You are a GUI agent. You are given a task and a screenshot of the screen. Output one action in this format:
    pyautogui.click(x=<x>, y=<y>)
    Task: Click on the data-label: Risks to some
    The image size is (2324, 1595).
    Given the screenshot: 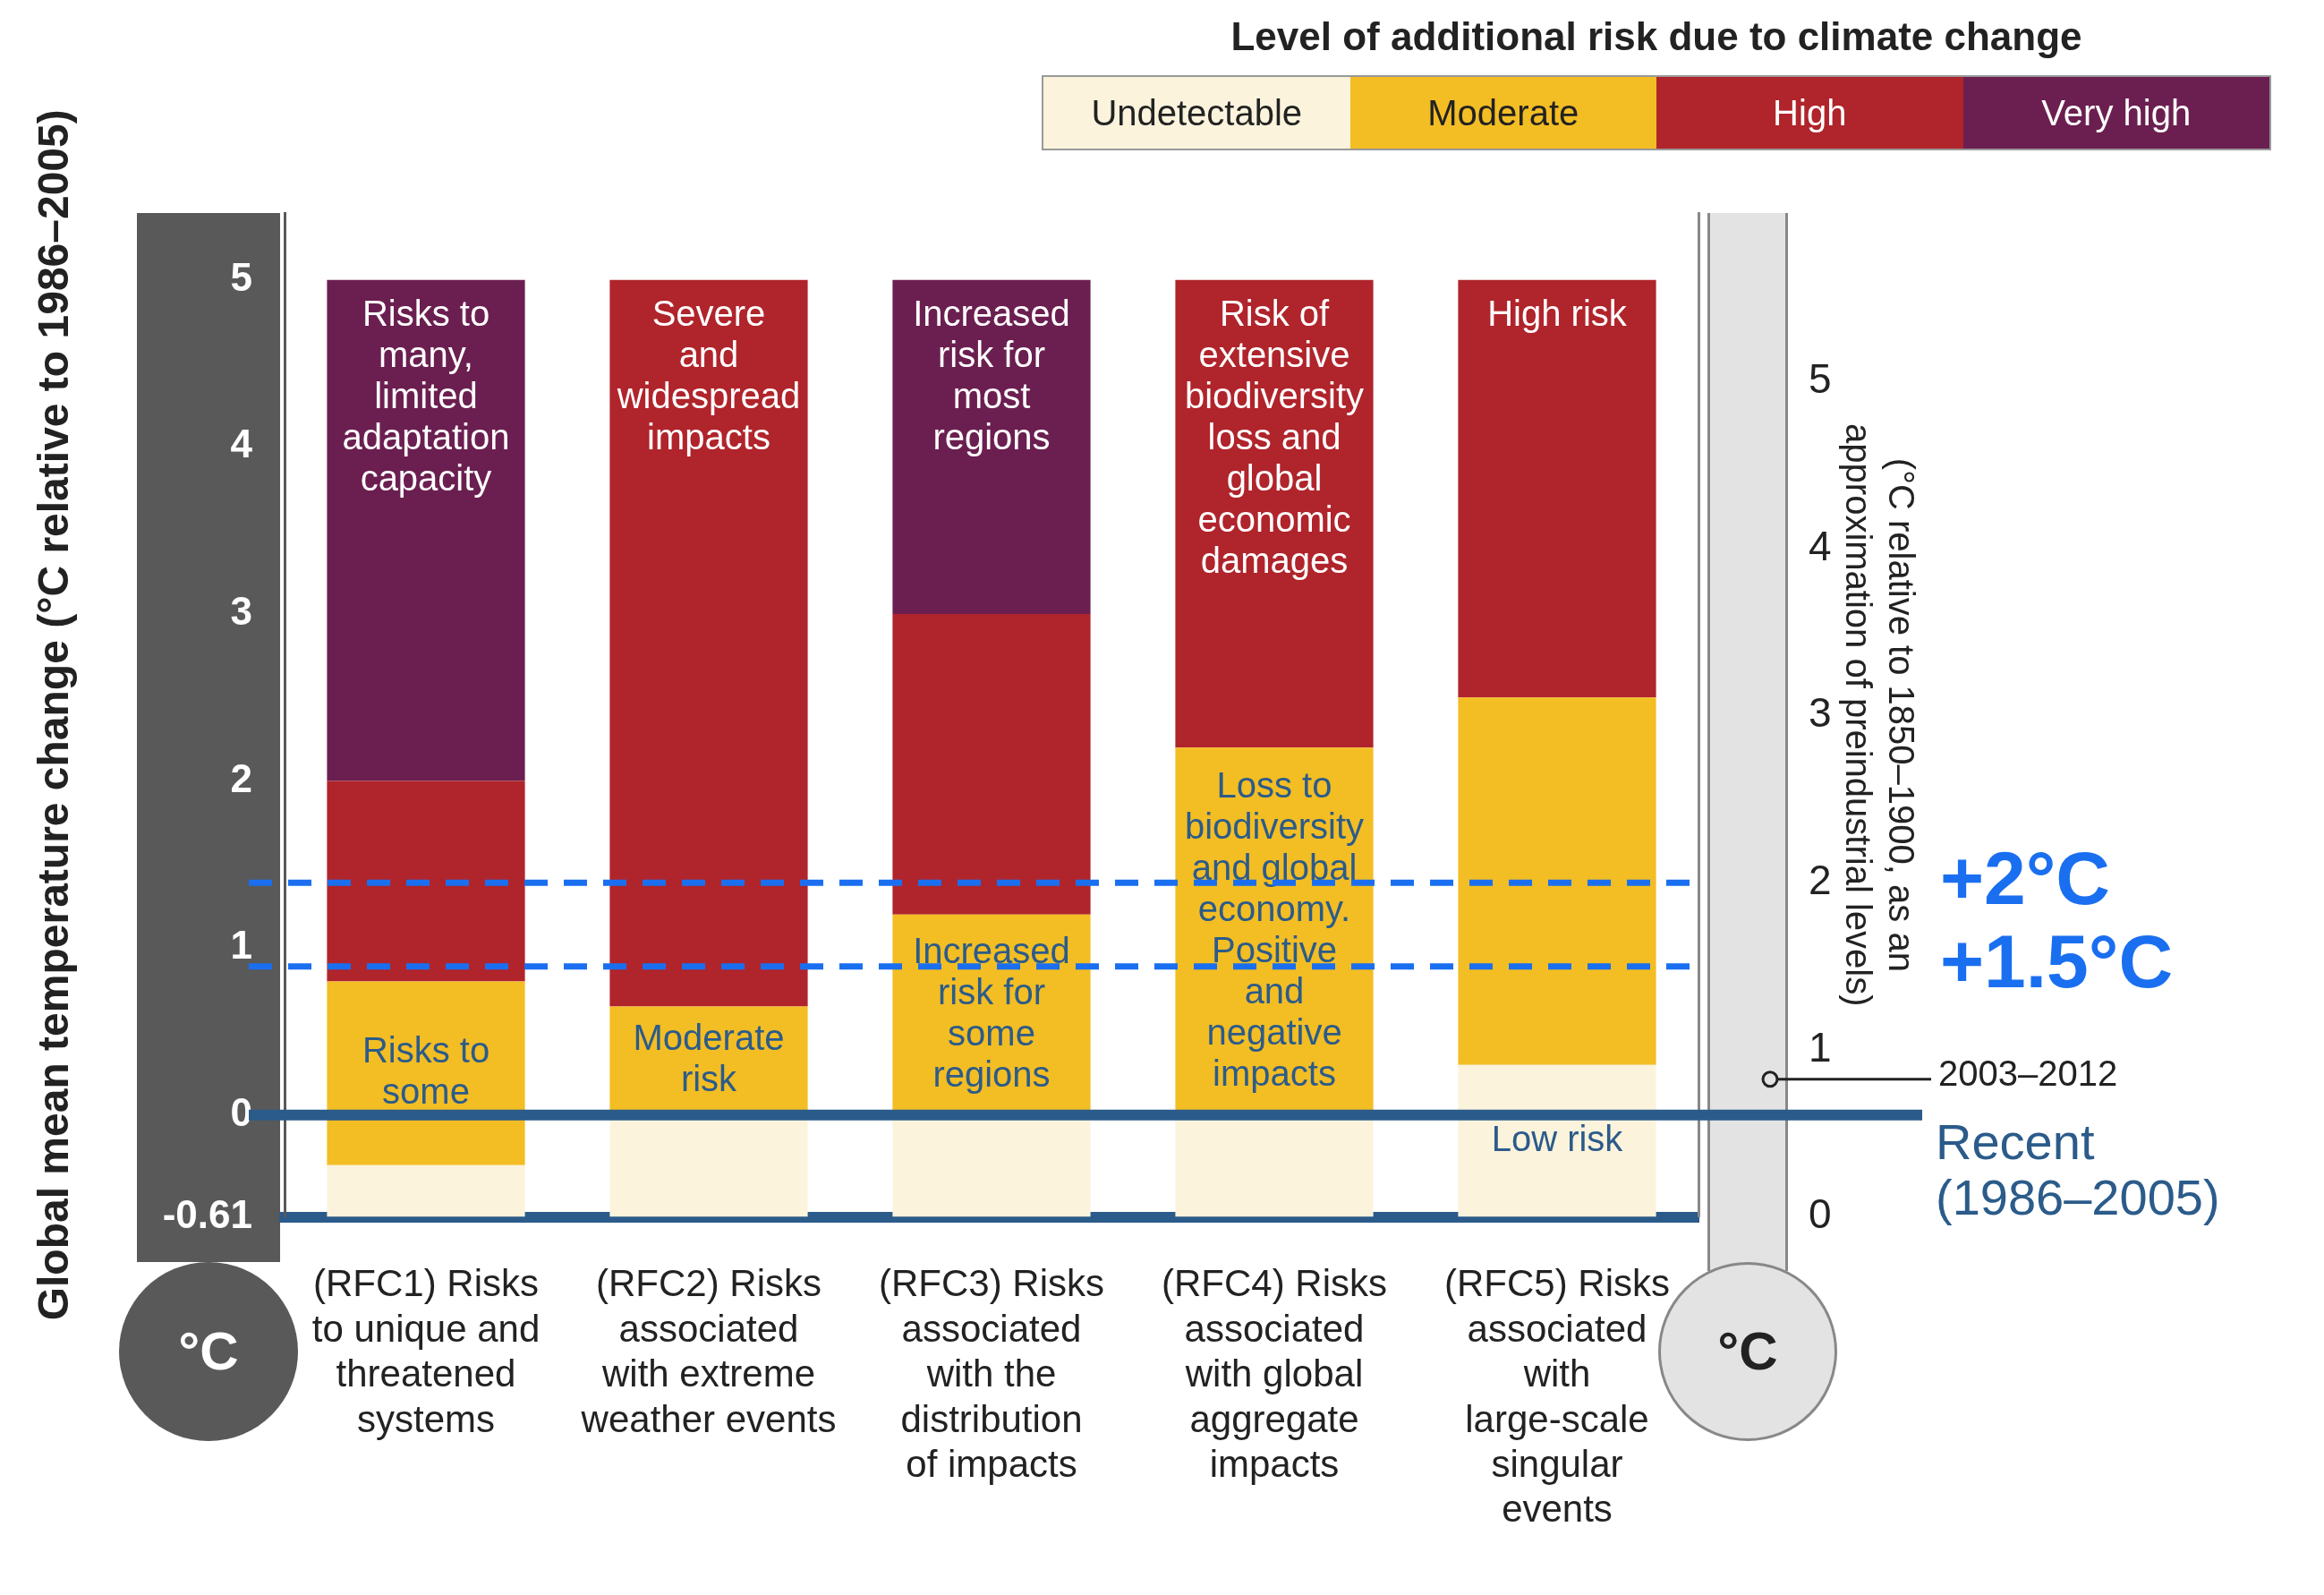 What is the action you would take?
    pyautogui.click(x=426, y=1071)
    